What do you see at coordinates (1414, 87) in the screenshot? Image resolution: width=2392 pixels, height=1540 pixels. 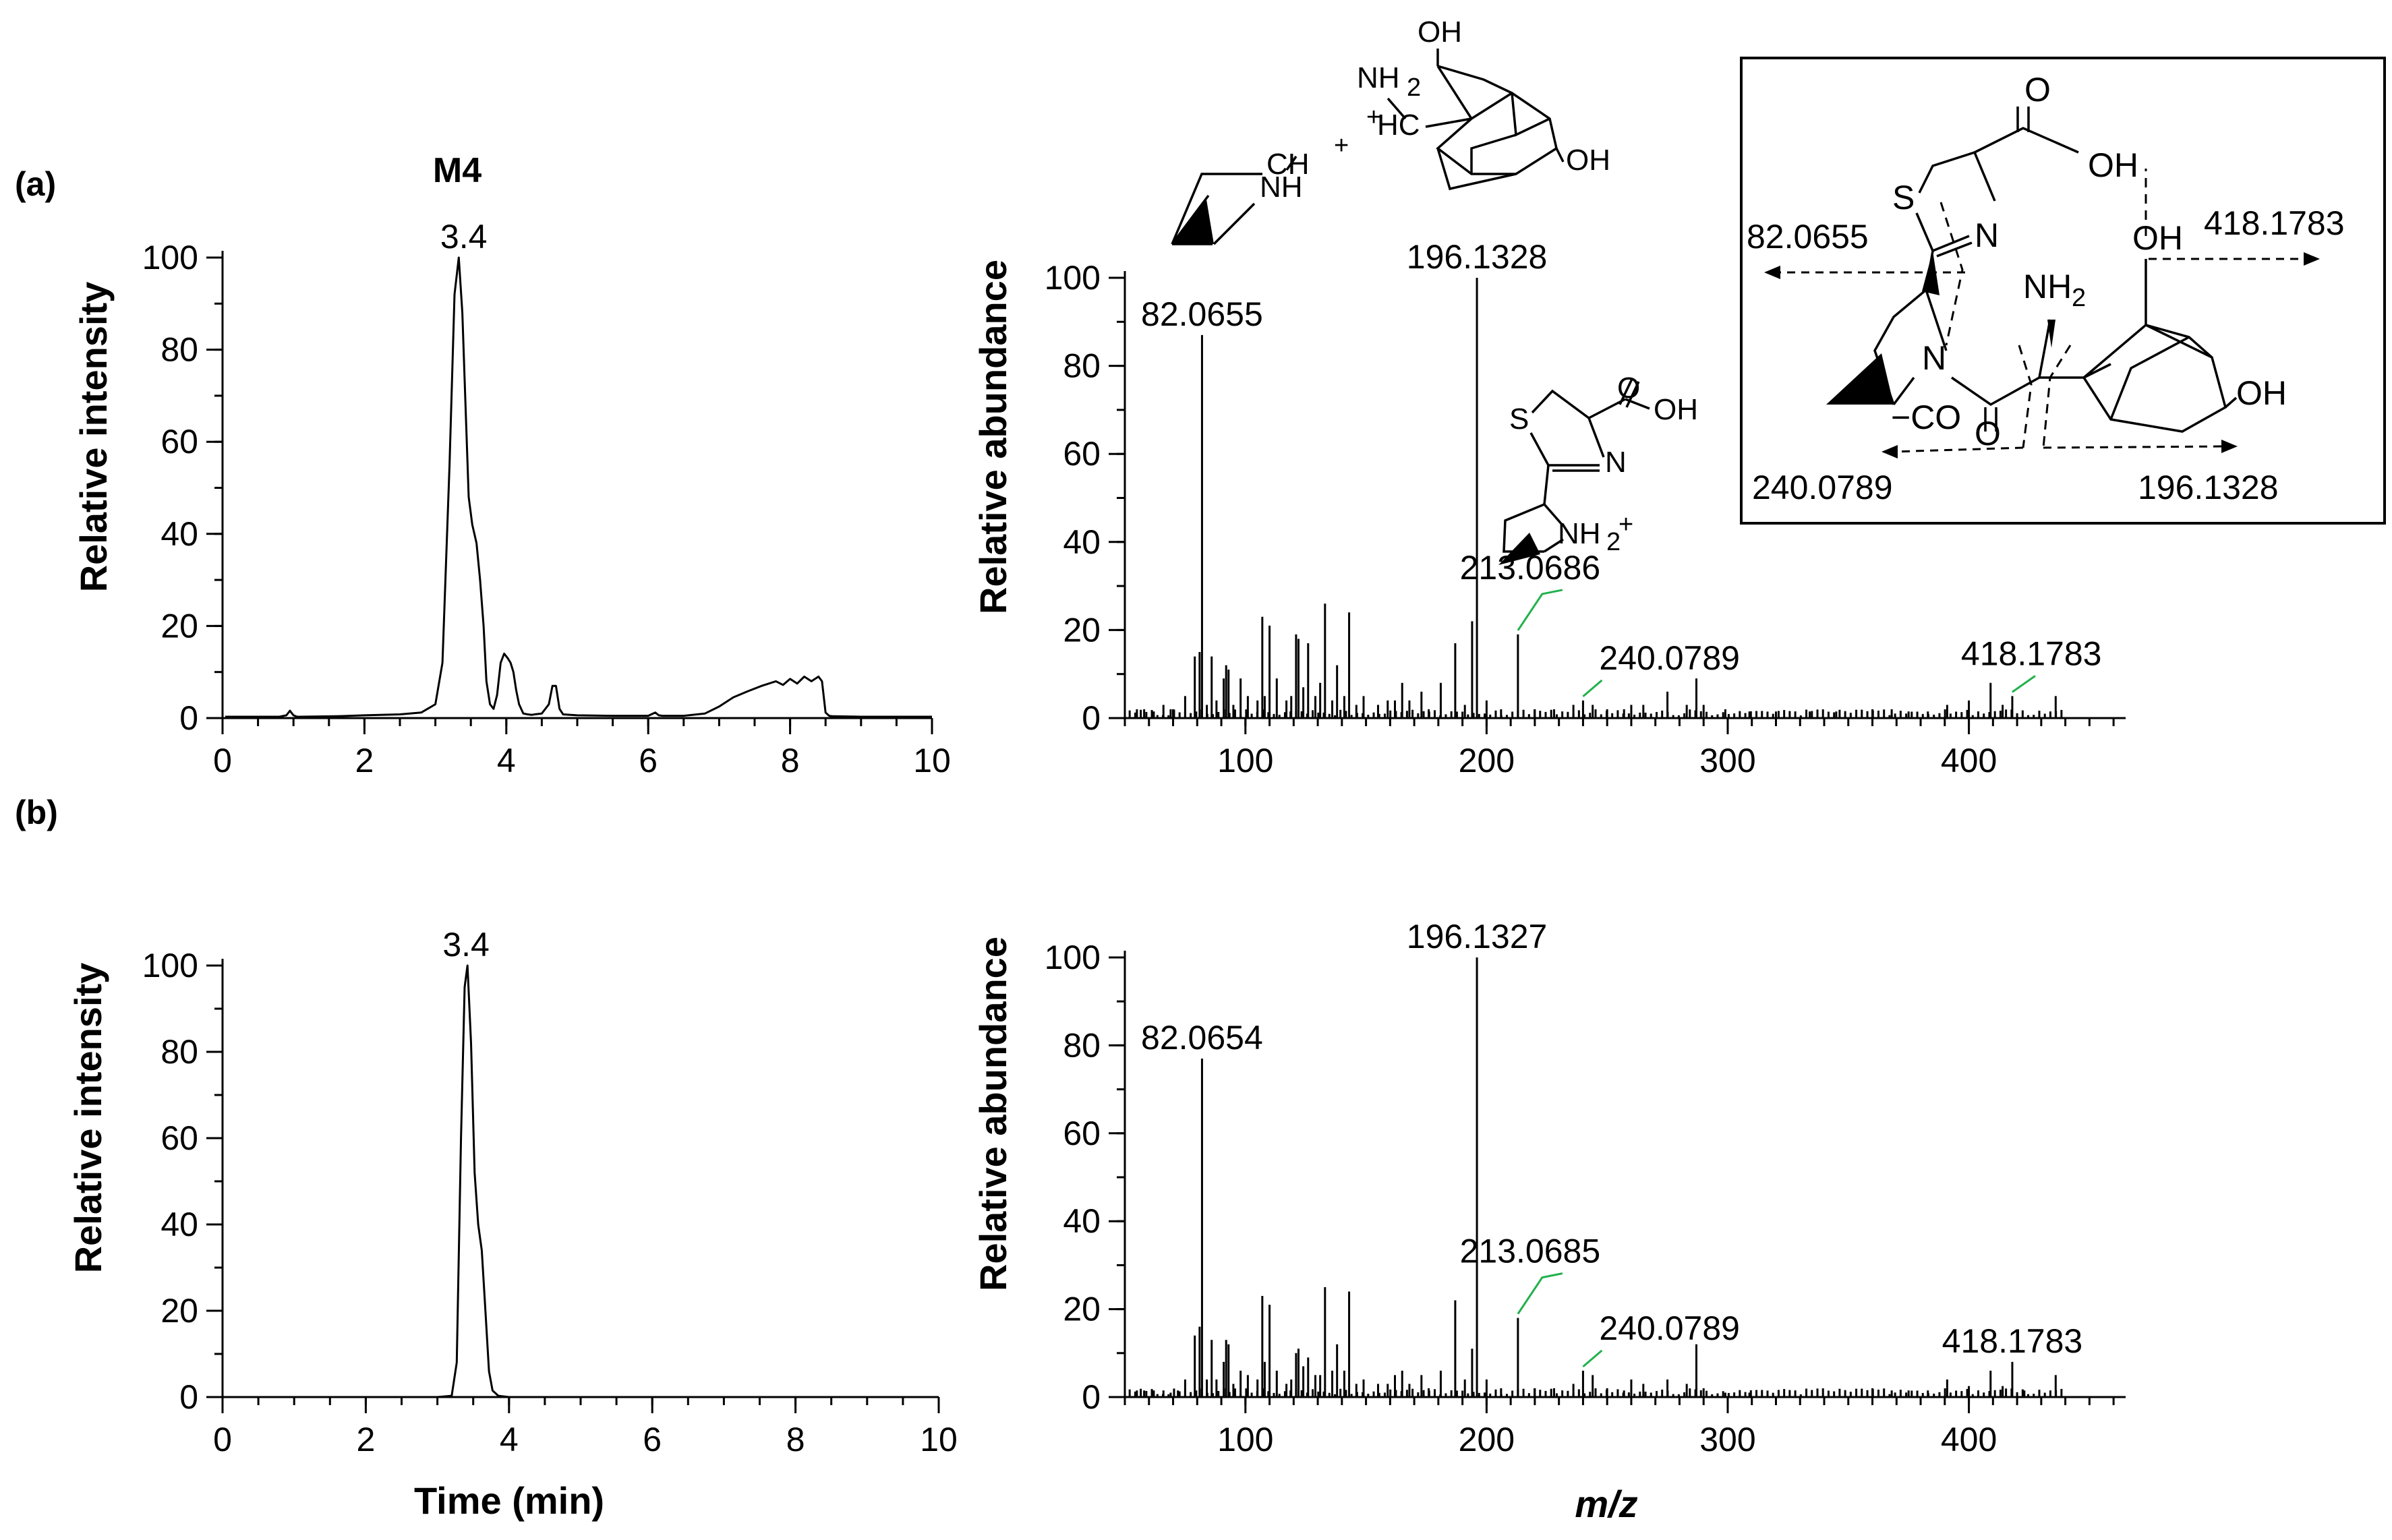 I see `struct2-nh2-sub: 2` at bounding box center [1414, 87].